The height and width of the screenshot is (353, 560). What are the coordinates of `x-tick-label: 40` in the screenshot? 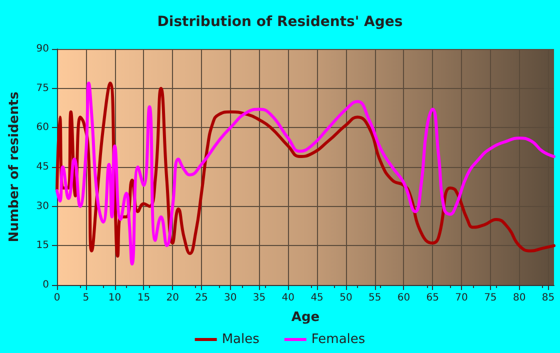 It's located at (288, 298).